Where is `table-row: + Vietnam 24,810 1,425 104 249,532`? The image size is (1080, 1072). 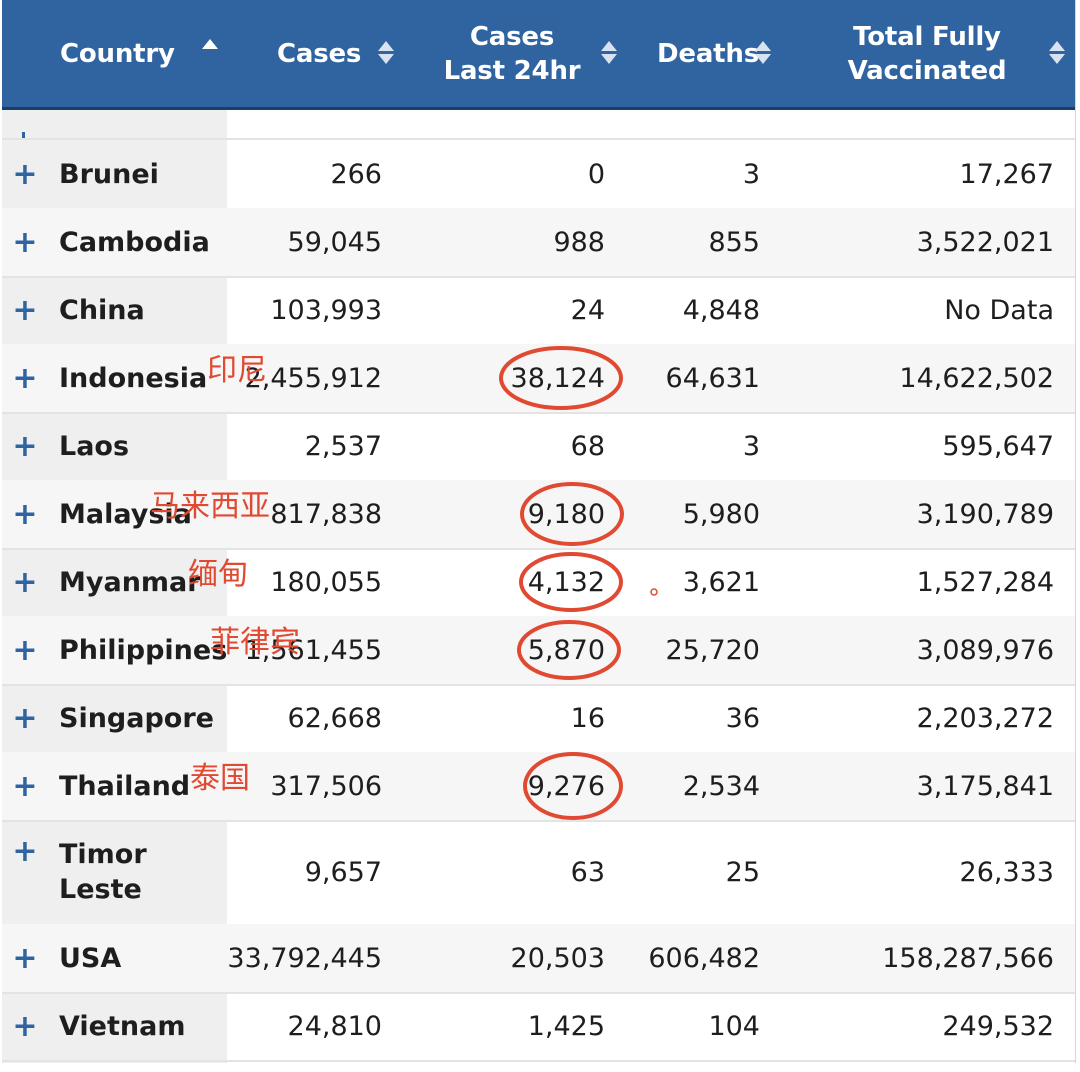
table-row: + Vietnam 24,810 1,425 104 249,532 is located at coordinates (538, 1027).